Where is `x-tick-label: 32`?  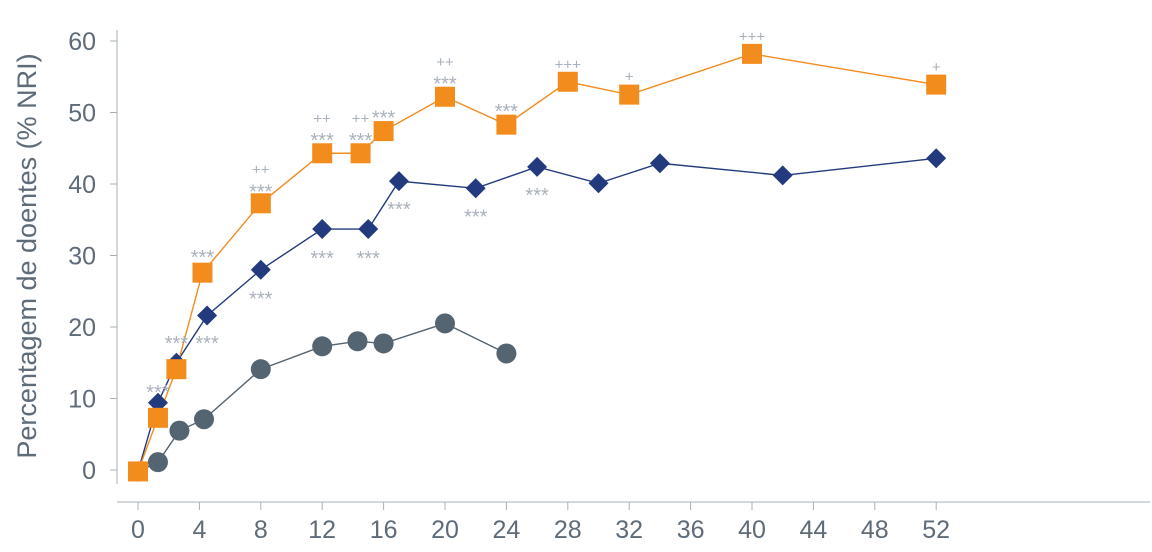 x-tick-label: 32 is located at coordinates (629, 530).